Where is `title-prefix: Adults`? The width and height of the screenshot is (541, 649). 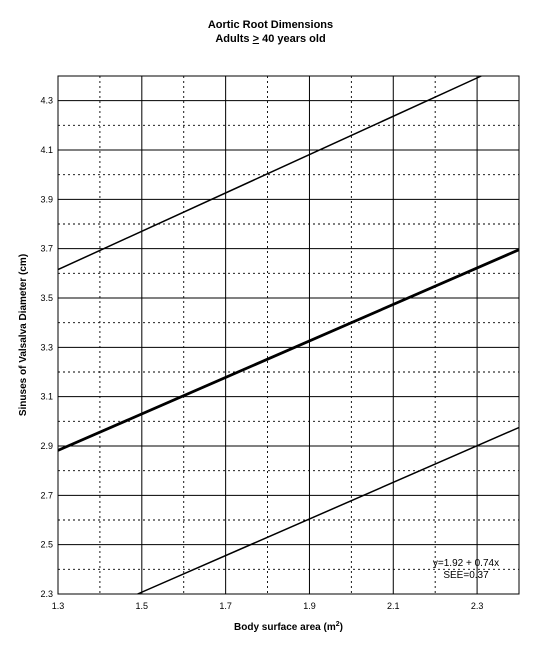
title-prefix: Adults is located at coordinates (234, 39).